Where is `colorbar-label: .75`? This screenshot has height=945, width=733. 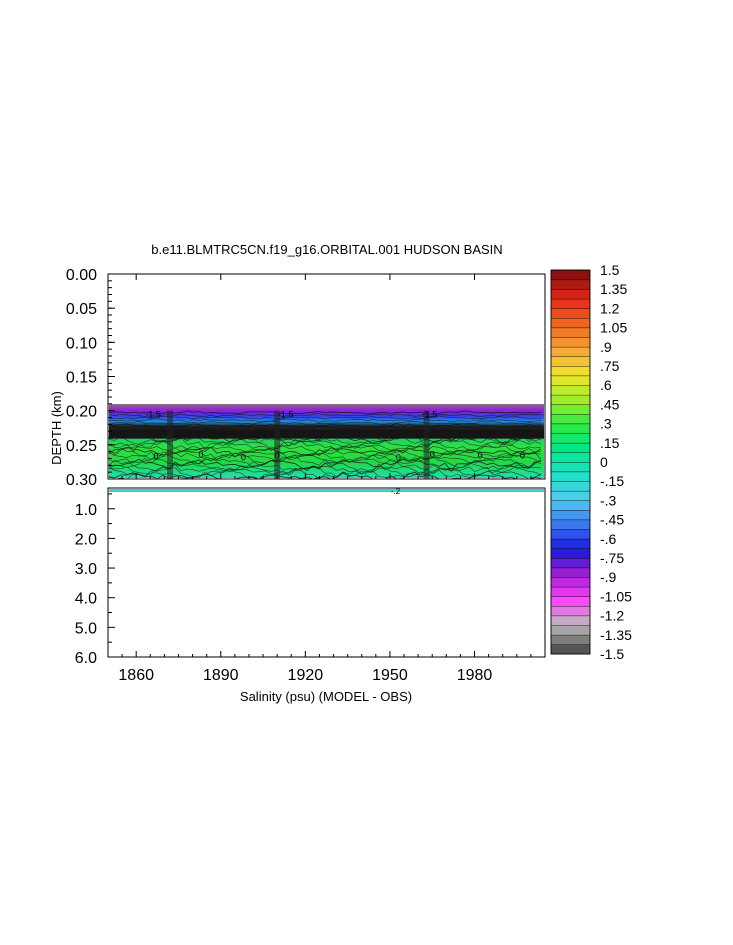 colorbar-label: .75 is located at coordinates (610, 366).